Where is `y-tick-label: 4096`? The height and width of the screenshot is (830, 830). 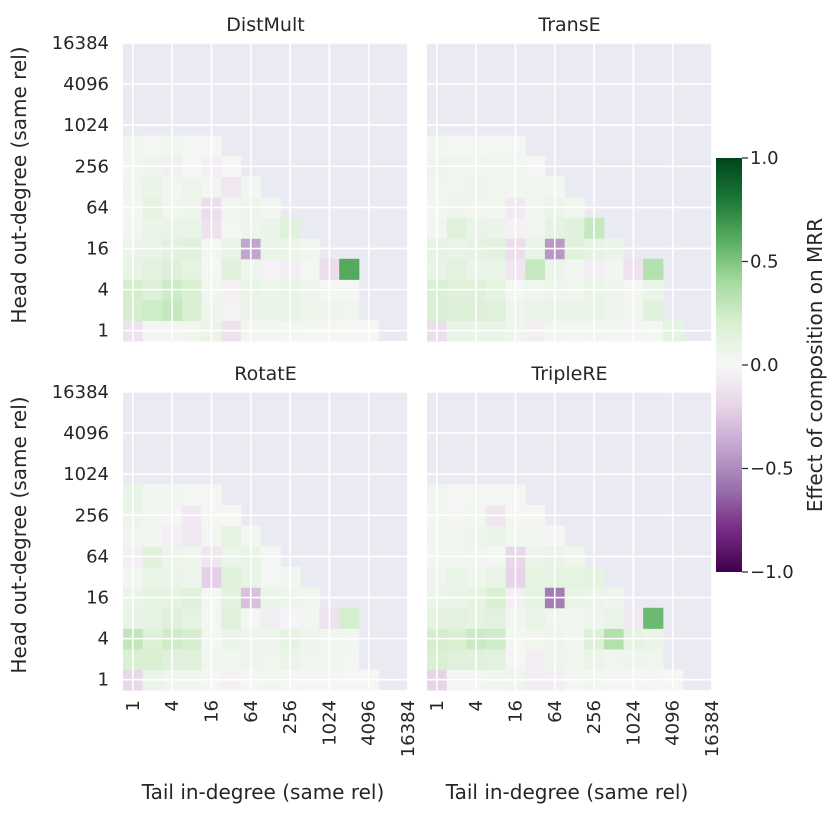
y-tick-label: 4096 is located at coordinates (86, 84).